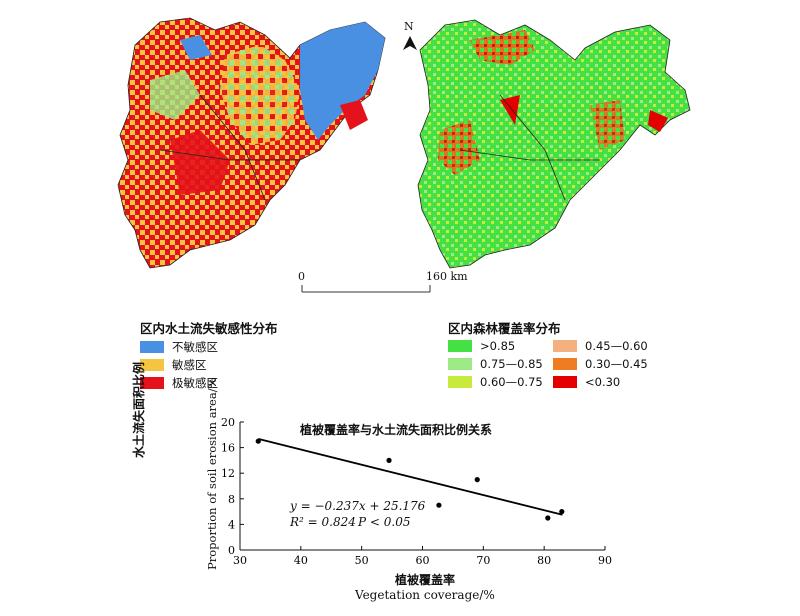  Describe the element at coordinates (139, 410) in the screenshot. I see `y-axis-label-cn: 水土流失面积比例` at that location.